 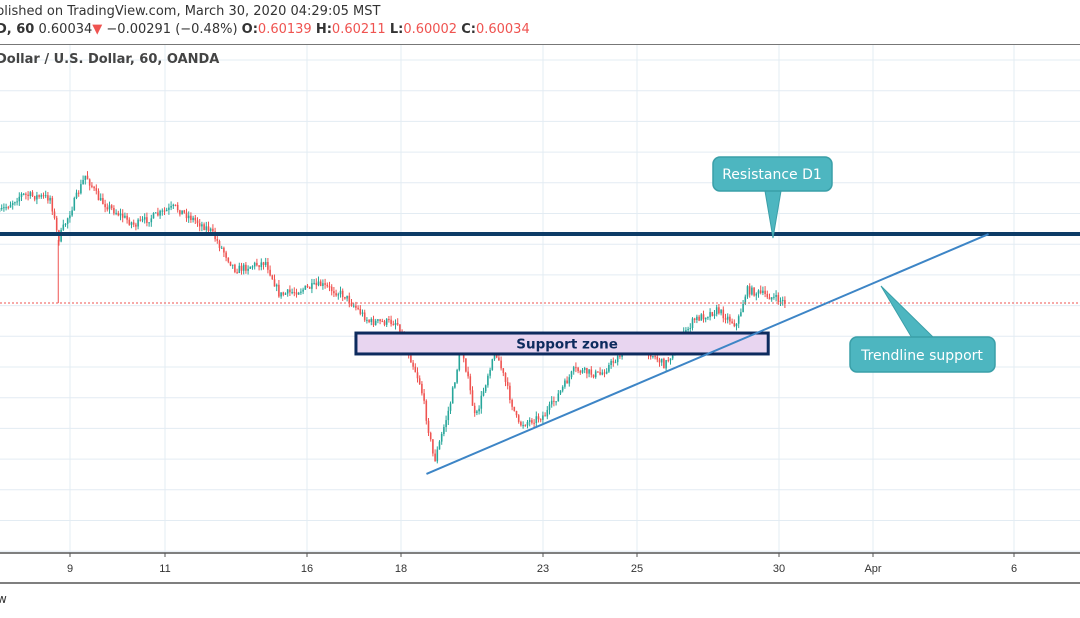 What do you see at coordinates (65, 29) in the screenshot?
I see `last-price: 0.60034` at bounding box center [65, 29].